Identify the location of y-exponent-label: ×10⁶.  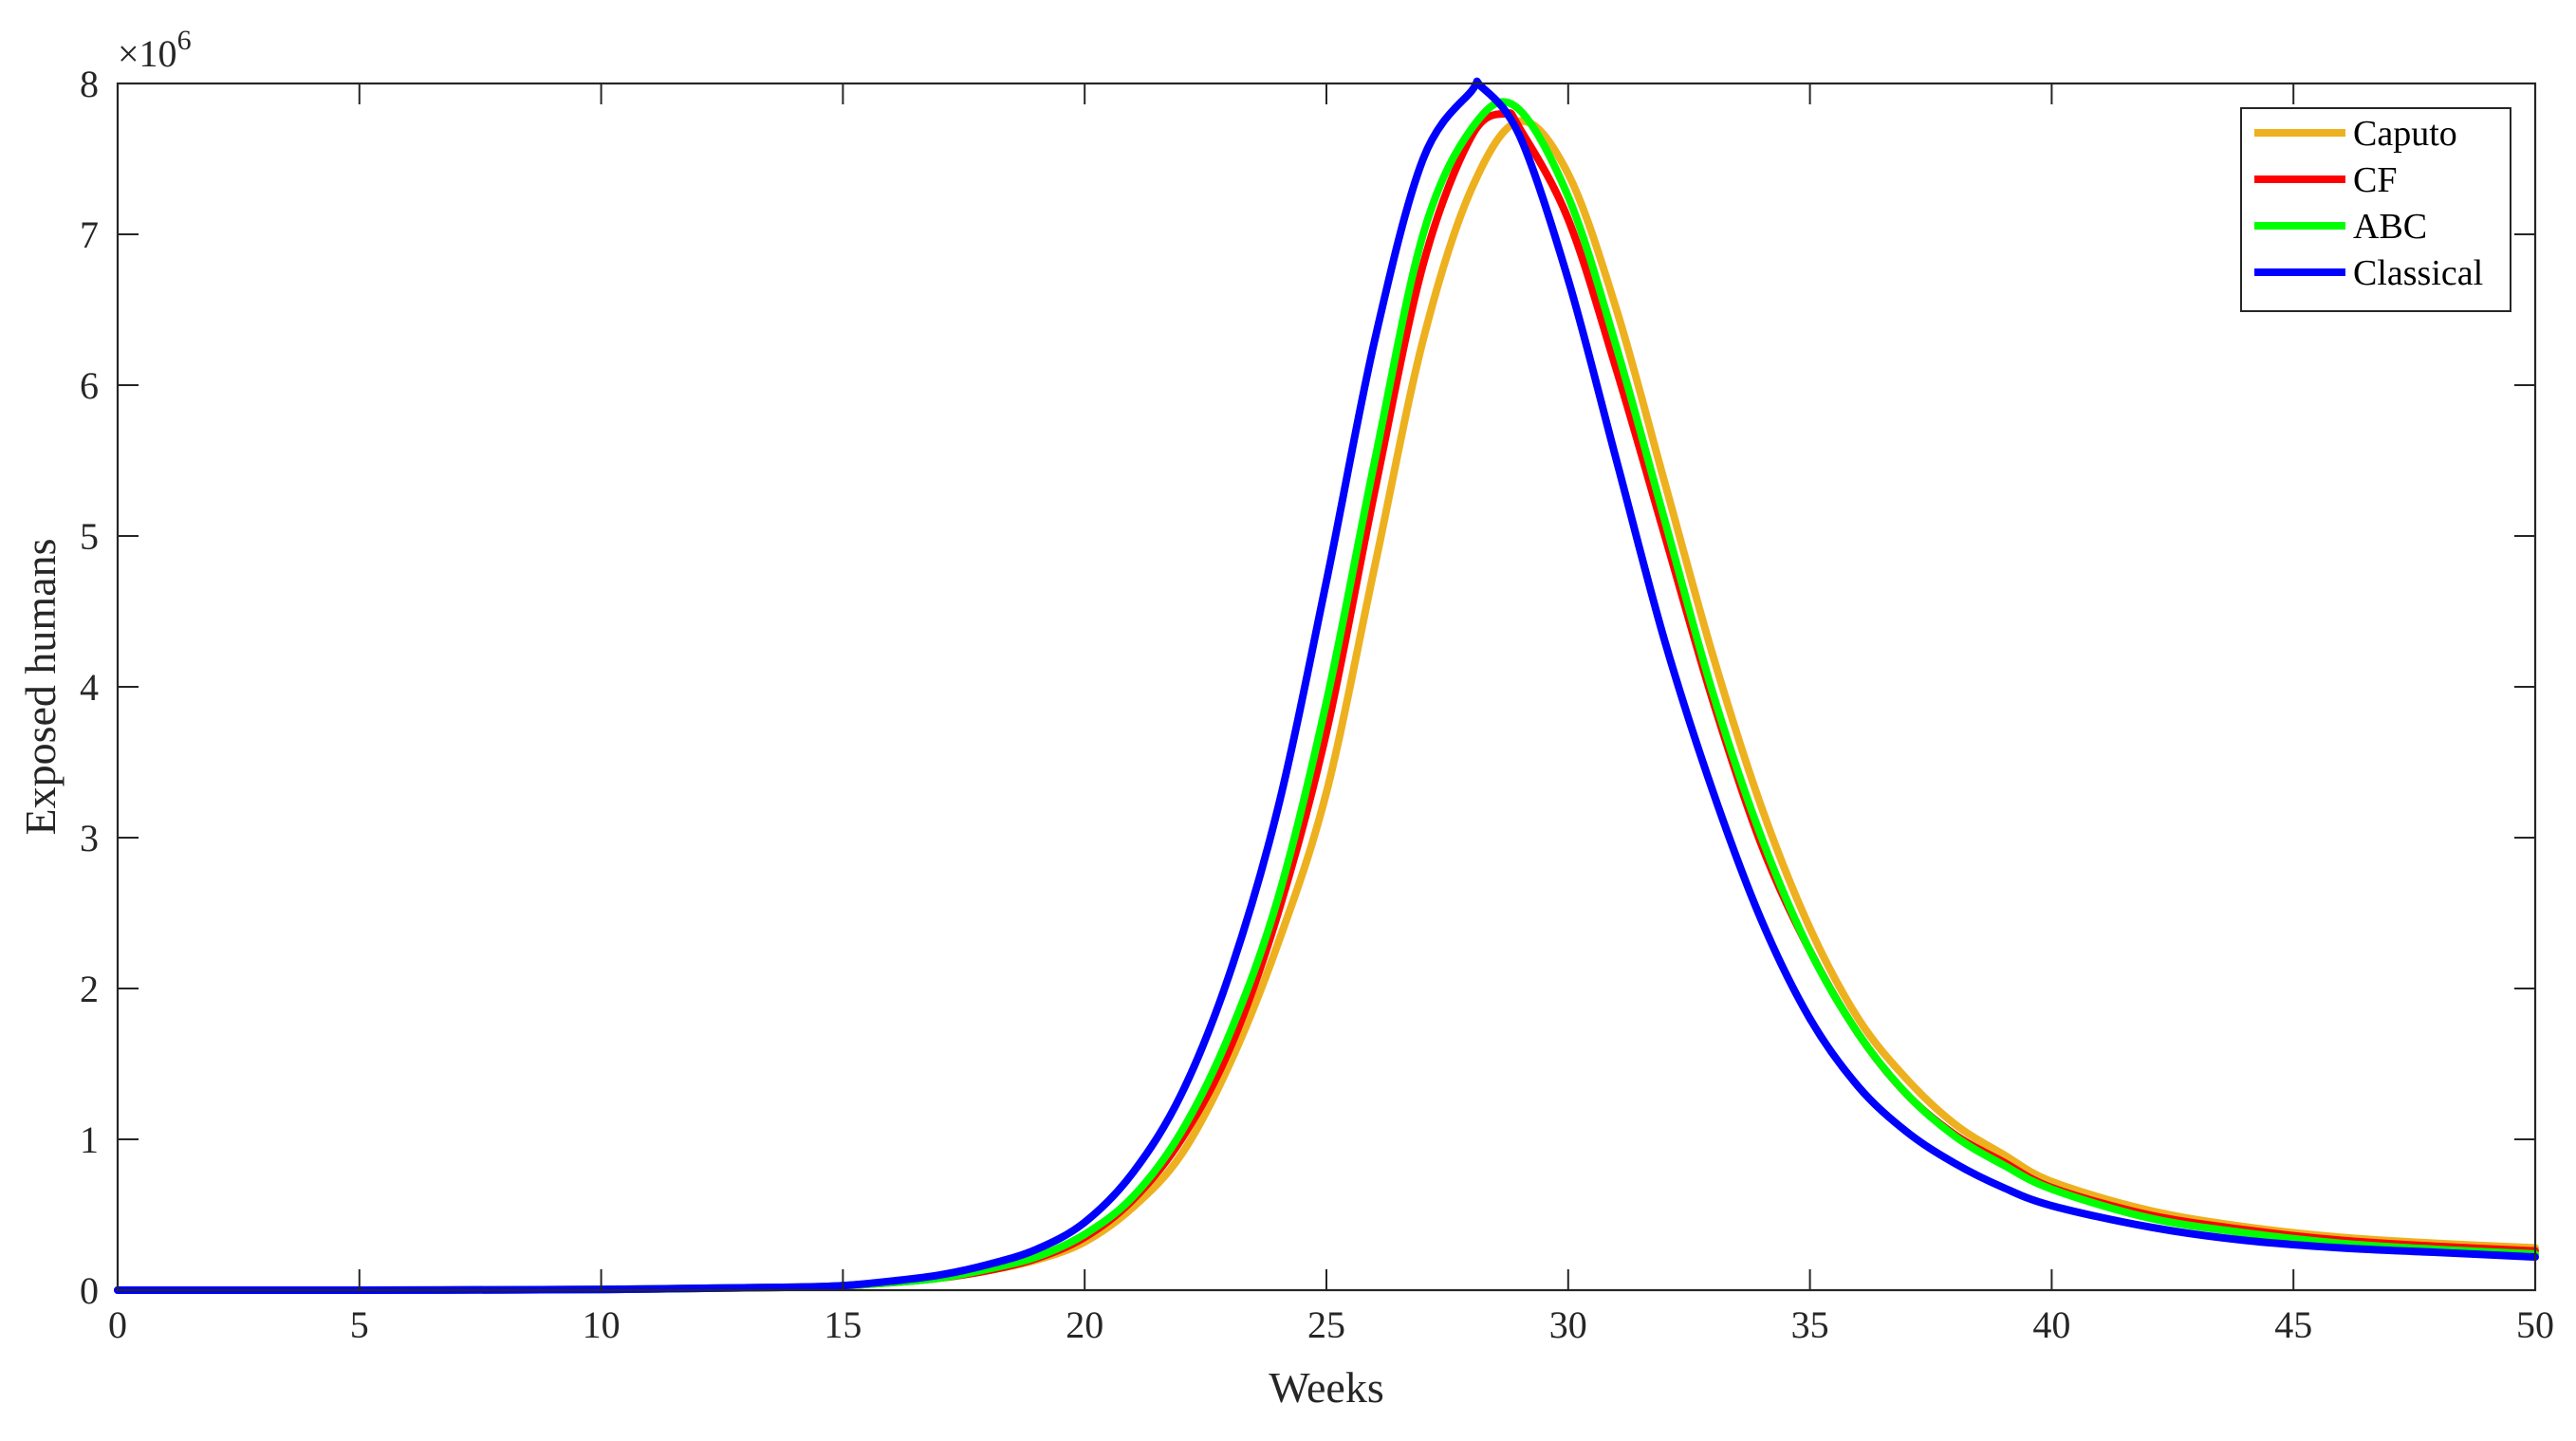
(155, 50).